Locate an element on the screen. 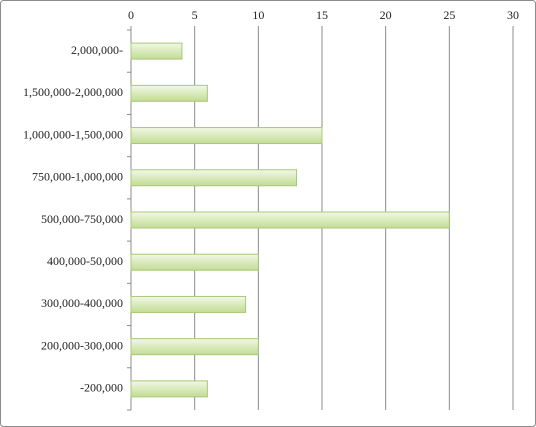  x-tick-label: 20 is located at coordinates (386, 15).